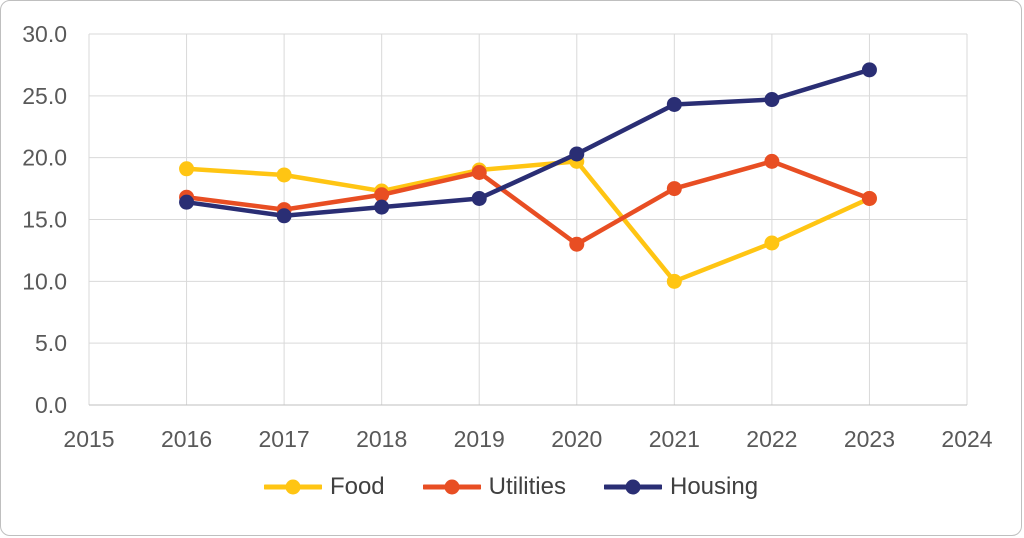  I want to click on x-axis-tick-label: 2021, so click(674, 439).